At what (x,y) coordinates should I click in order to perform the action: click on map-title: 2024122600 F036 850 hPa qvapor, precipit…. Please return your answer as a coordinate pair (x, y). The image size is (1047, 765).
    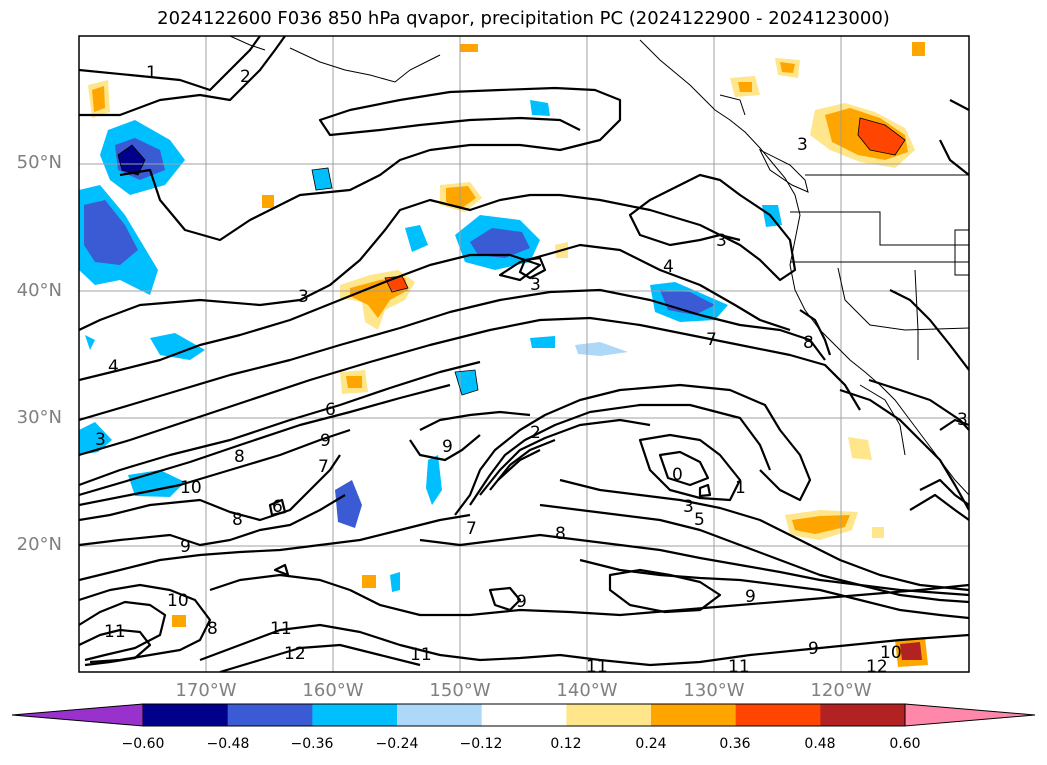
    Looking at the image, I should click on (523, 18).